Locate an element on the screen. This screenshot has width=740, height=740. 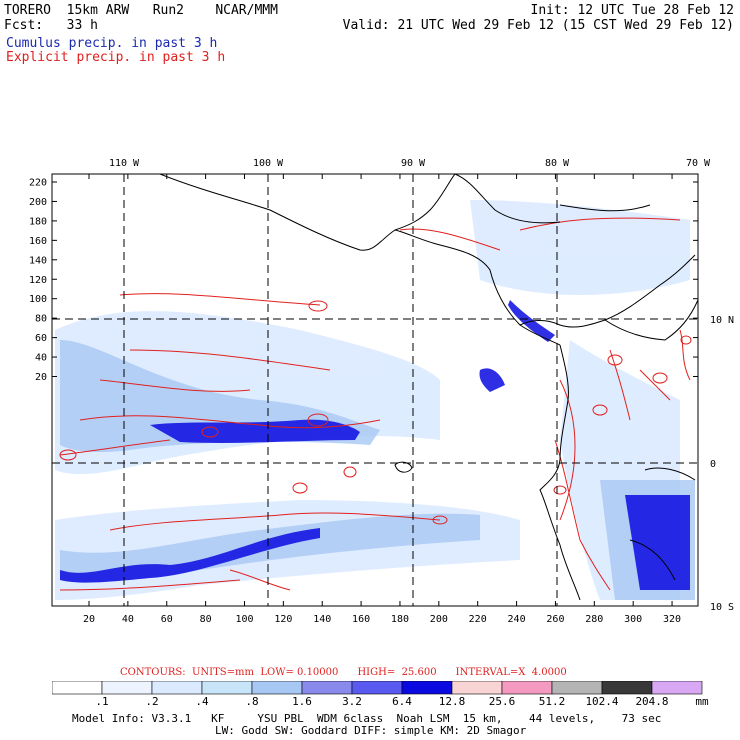
y-tick-label: 220 is located at coordinates (38, 183).